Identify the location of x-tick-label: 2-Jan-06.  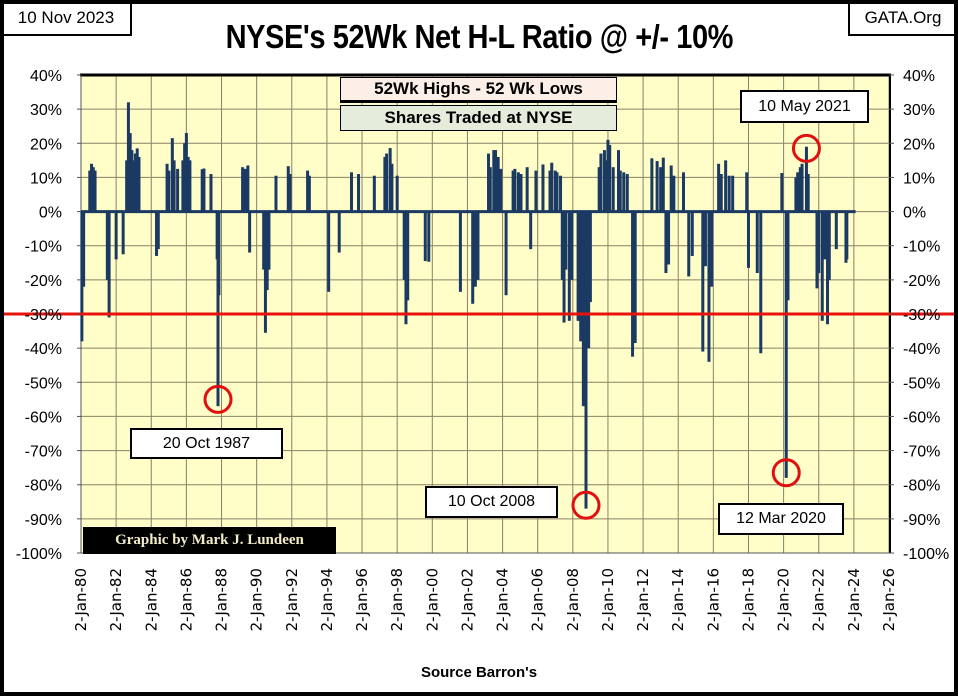
(538, 599).